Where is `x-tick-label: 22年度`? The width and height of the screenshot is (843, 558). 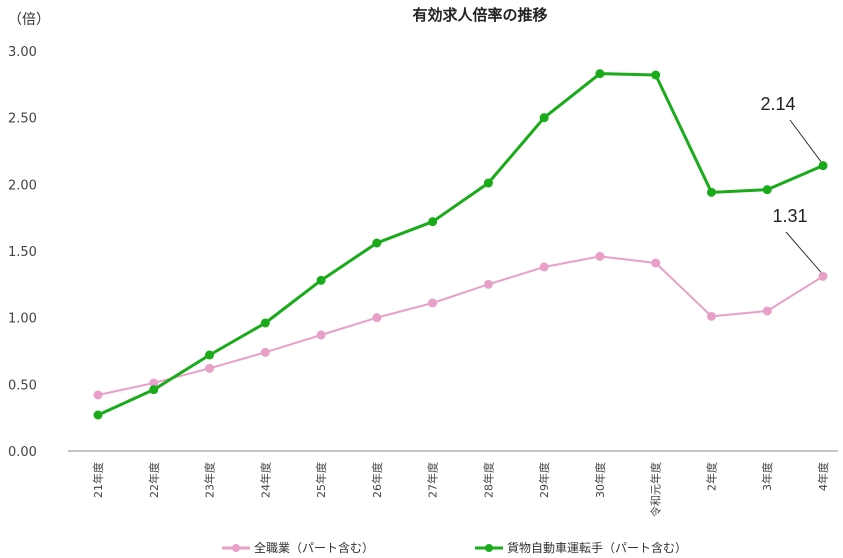
x-tick-label: 22年度 is located at coordinates (154, 480).